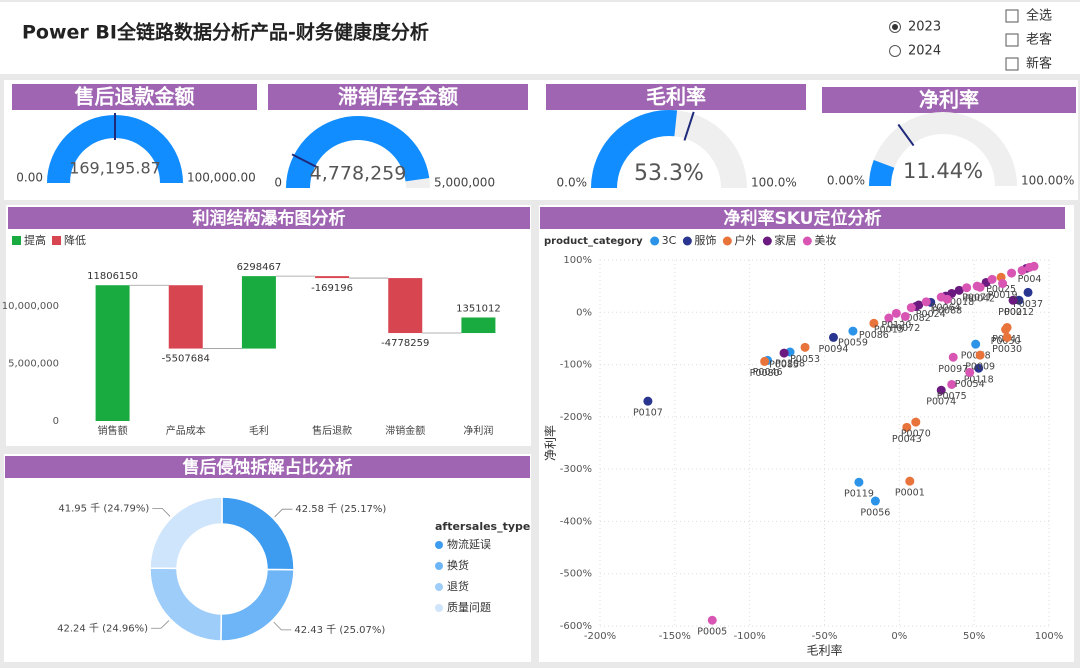  I want to click on checkbox-label: 新客, so click(1039, 64).